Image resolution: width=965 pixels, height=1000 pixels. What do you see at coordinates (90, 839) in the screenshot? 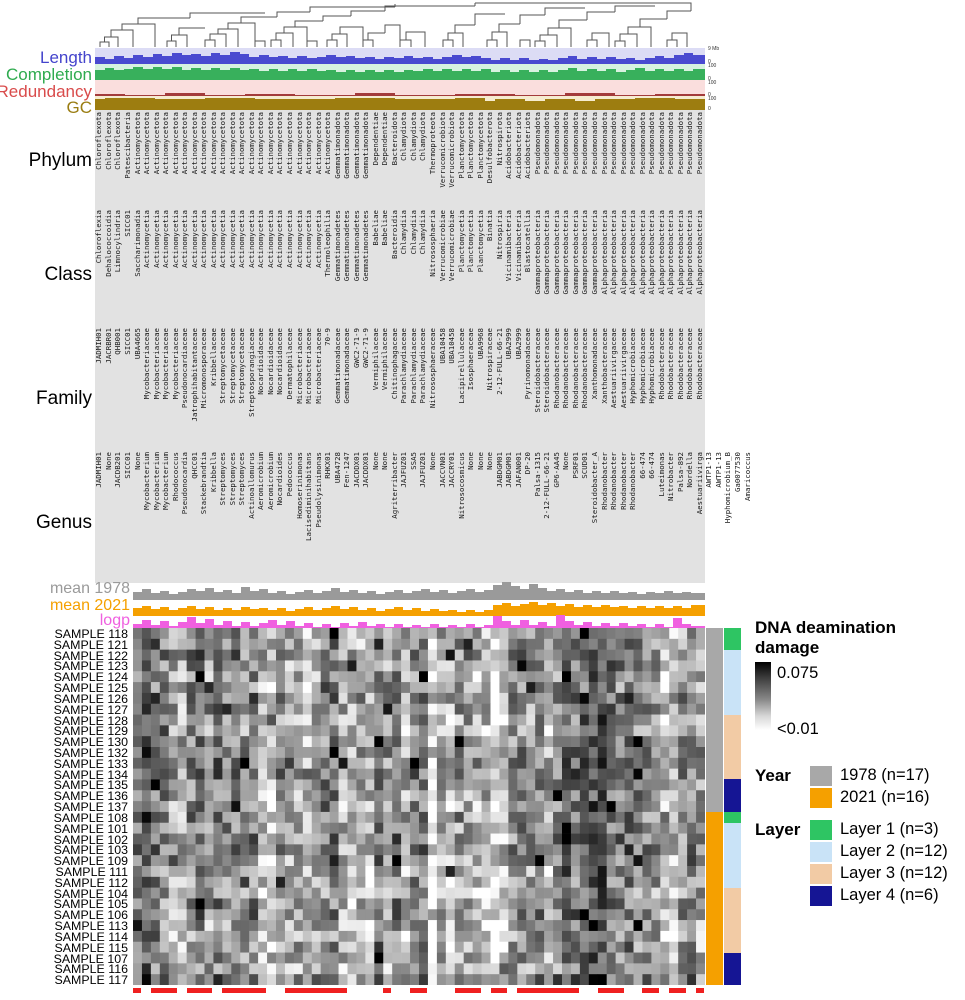
I see `sample-label-19: SAMPLE 102` at bounding box center [90, 839].